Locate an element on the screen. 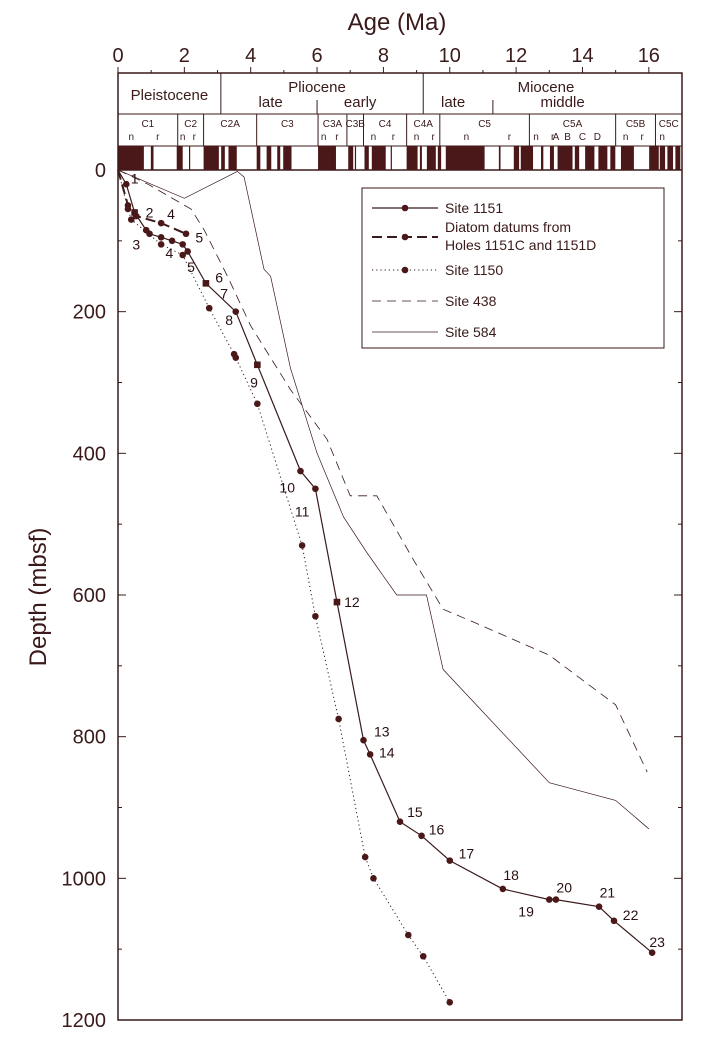  subchron-label: C is located at coordinates (582, 137).